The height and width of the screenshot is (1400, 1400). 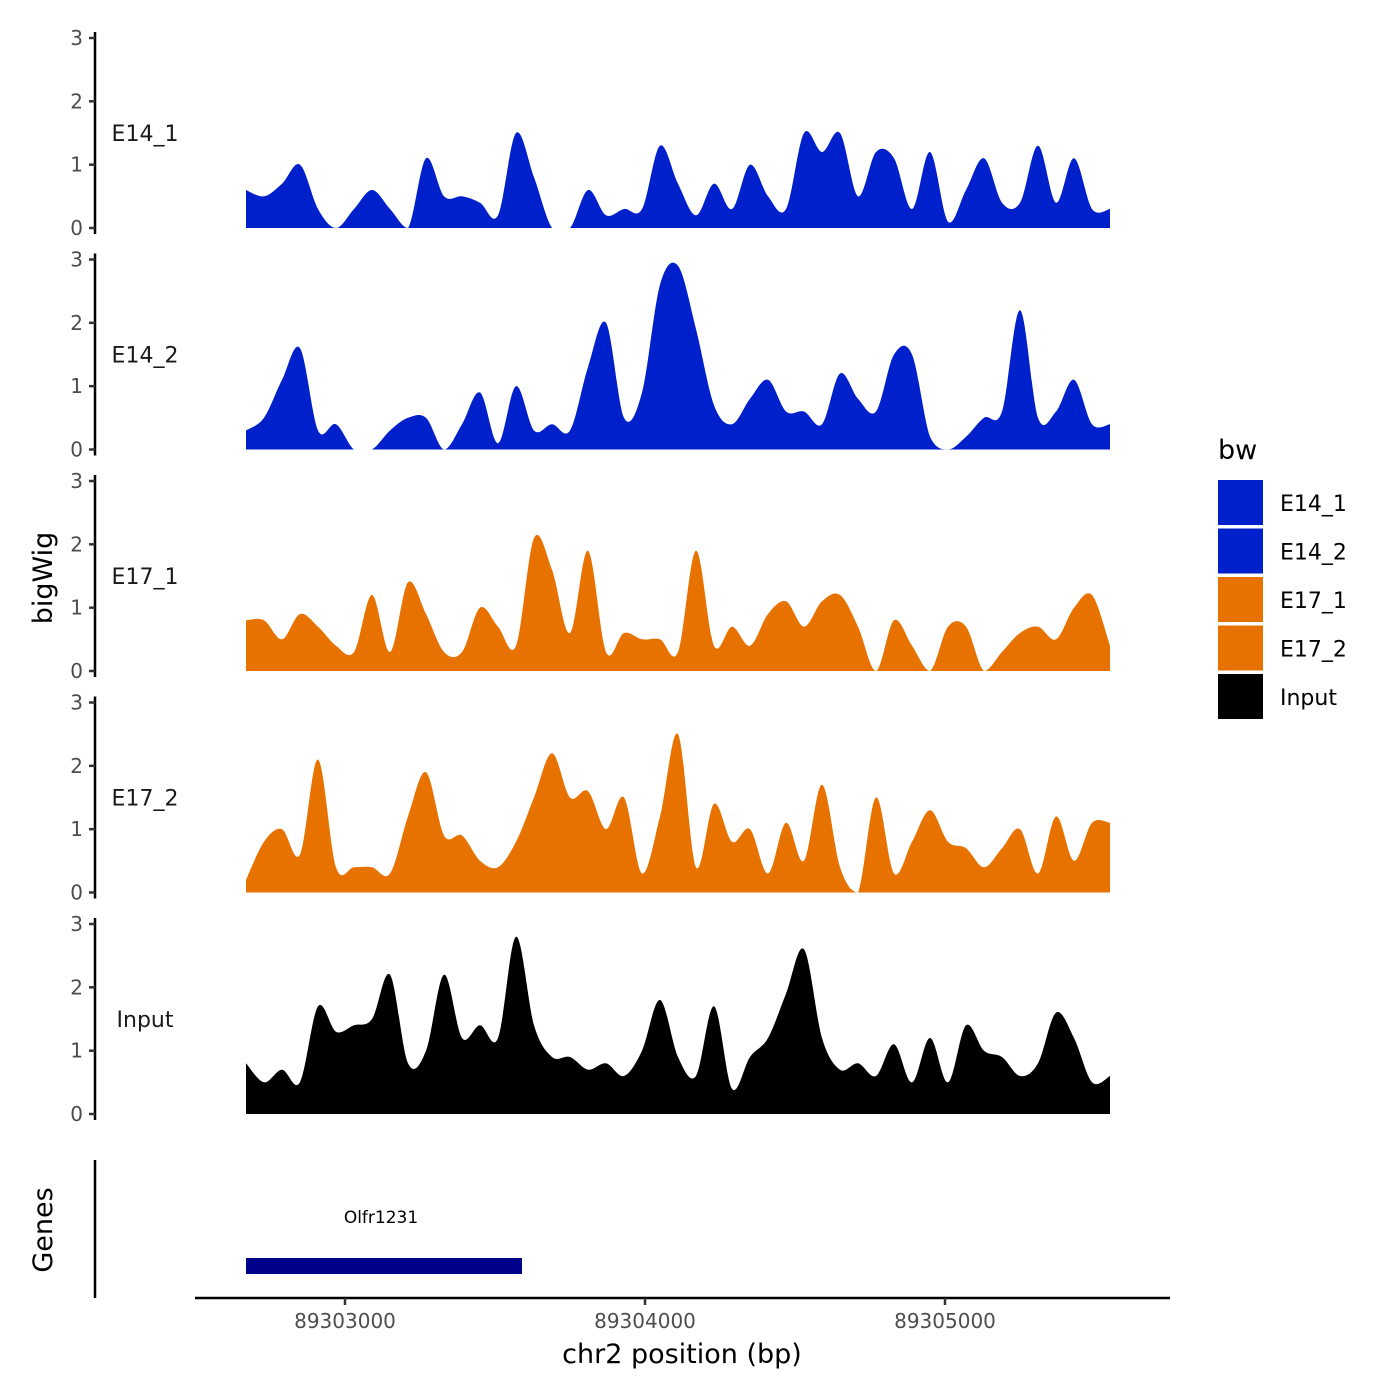 I want to click on legend-title: bw, so click(x=1237, y=450).